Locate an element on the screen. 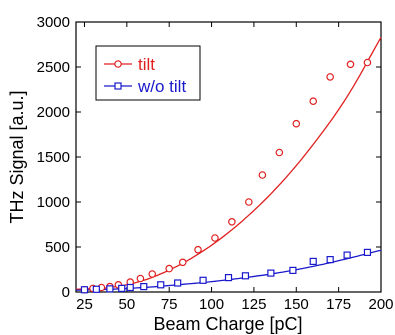 This screenshot has width=395, height=335. legend-box is located at coordinates (148, 73).